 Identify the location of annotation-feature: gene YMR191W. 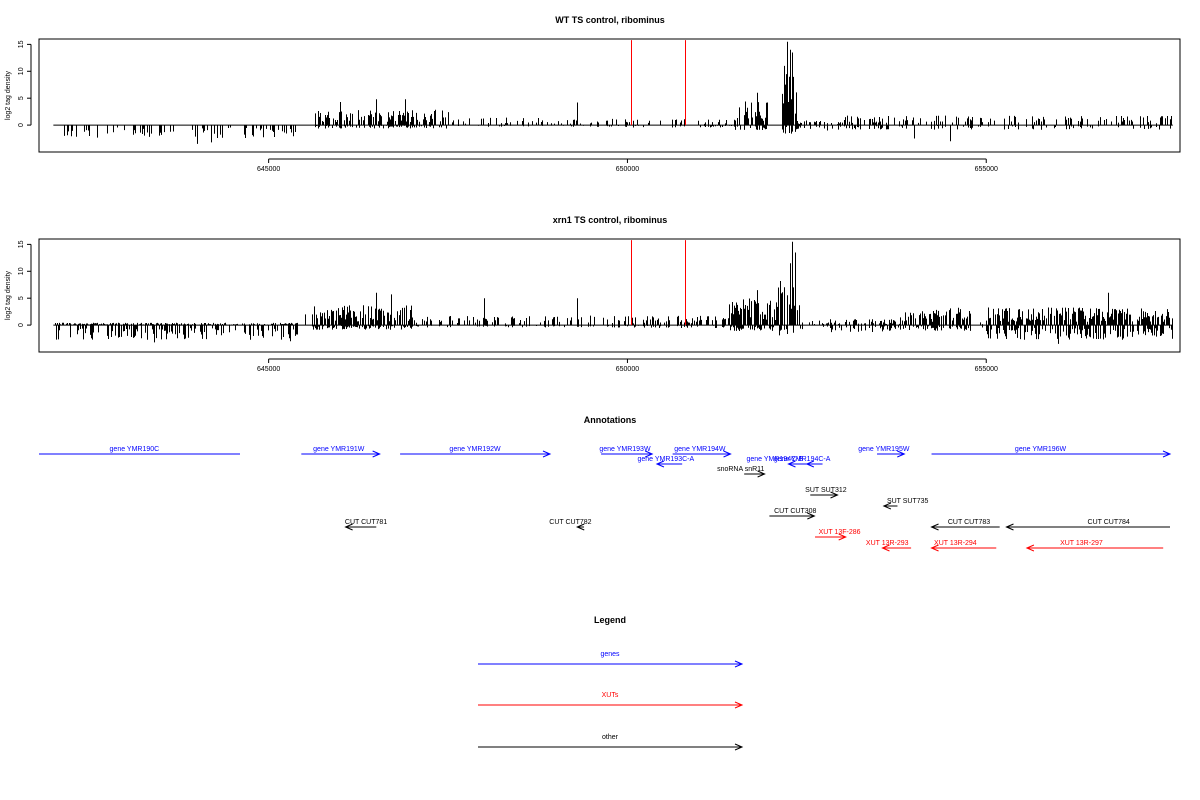
(341, 452).